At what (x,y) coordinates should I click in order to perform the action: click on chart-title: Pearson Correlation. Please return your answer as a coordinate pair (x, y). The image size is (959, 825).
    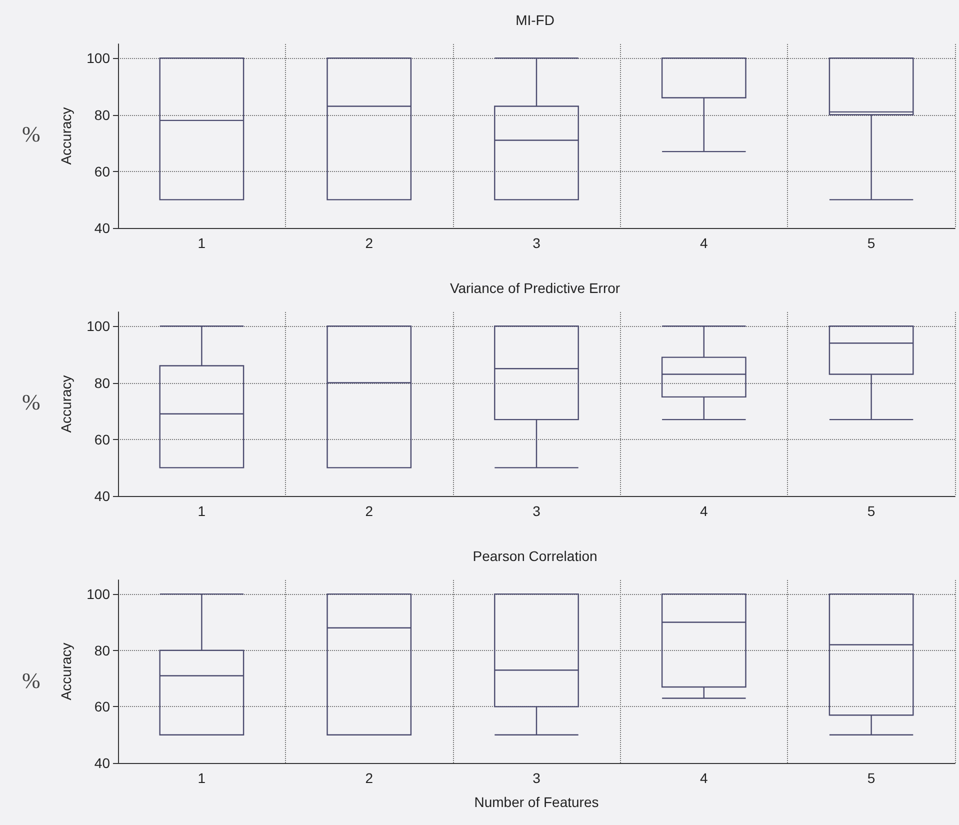
    Looking at the image, I should click on (535, 556).